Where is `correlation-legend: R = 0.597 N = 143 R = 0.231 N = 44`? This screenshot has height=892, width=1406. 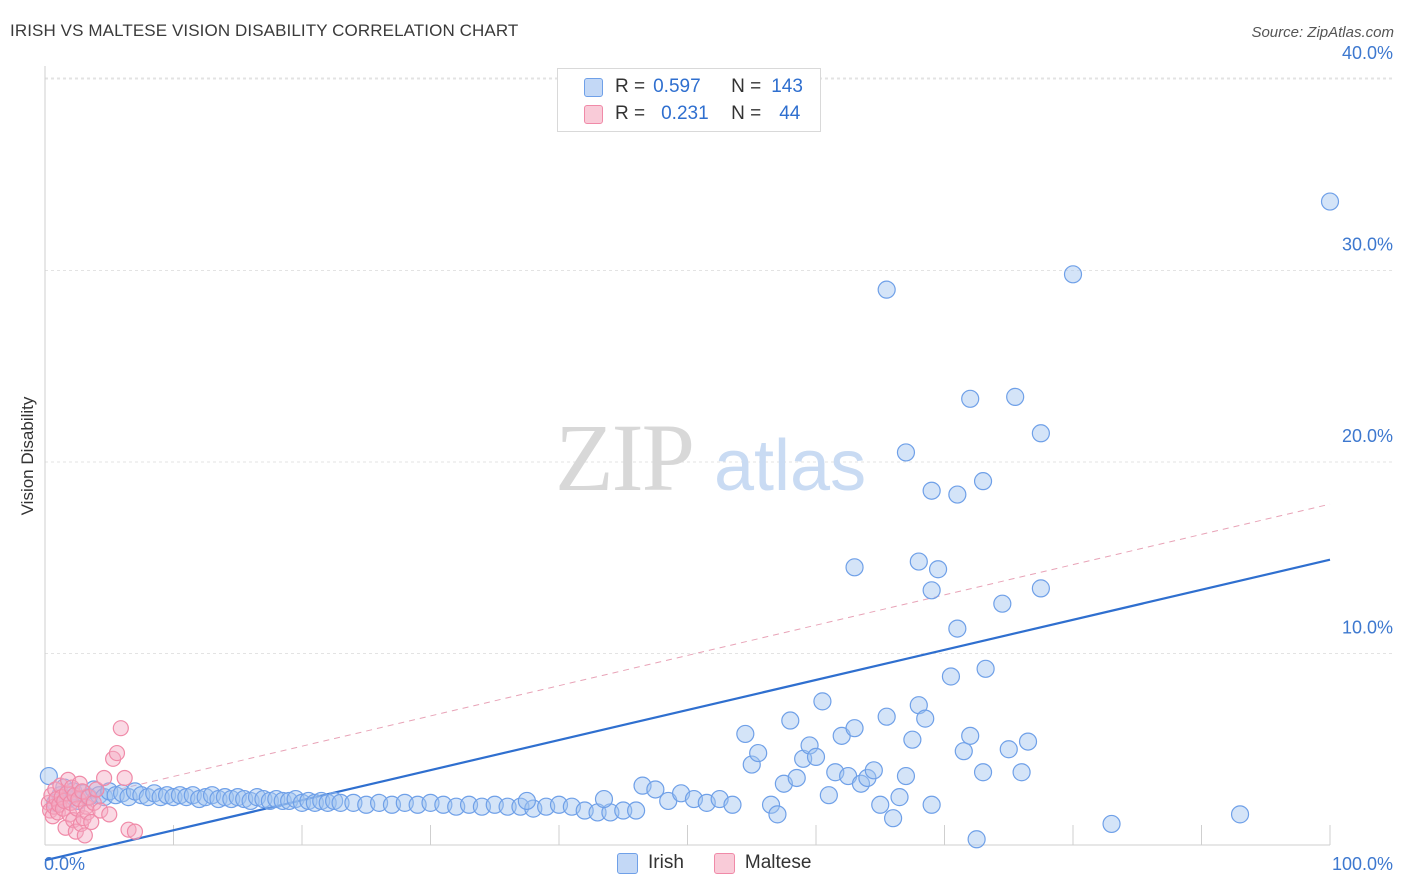
correlation-legend: R = 0.597 N = 143 R = 0.231 N = 44 is located at coordinates (689, 100).